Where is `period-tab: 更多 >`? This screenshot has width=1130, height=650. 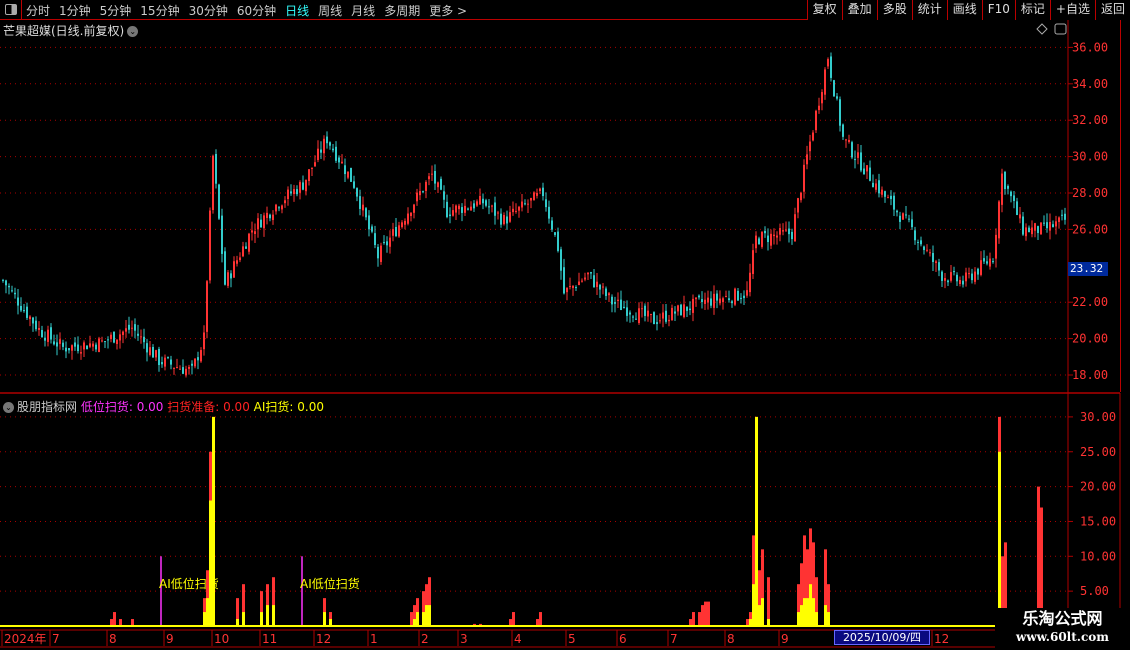
period-tab: 更多 > is located at coordinates (448, 11).